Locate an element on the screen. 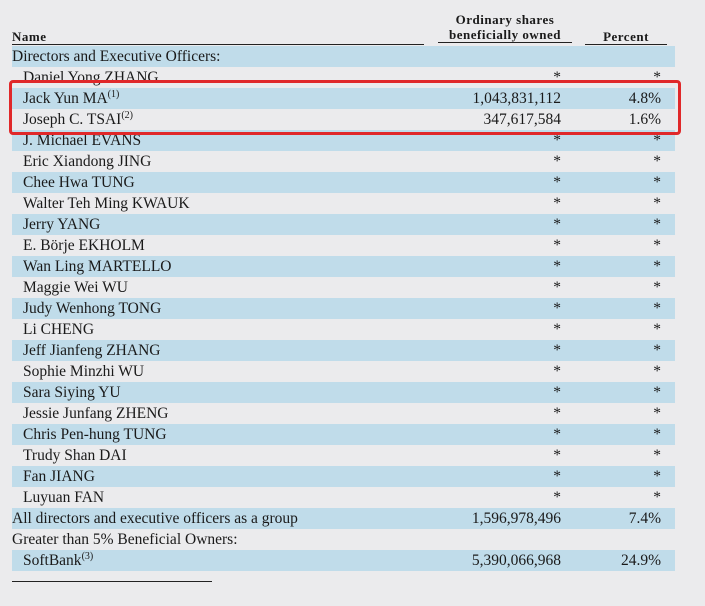  row-name: E. Börje EKHOLM is located at coordinates (181, 246).